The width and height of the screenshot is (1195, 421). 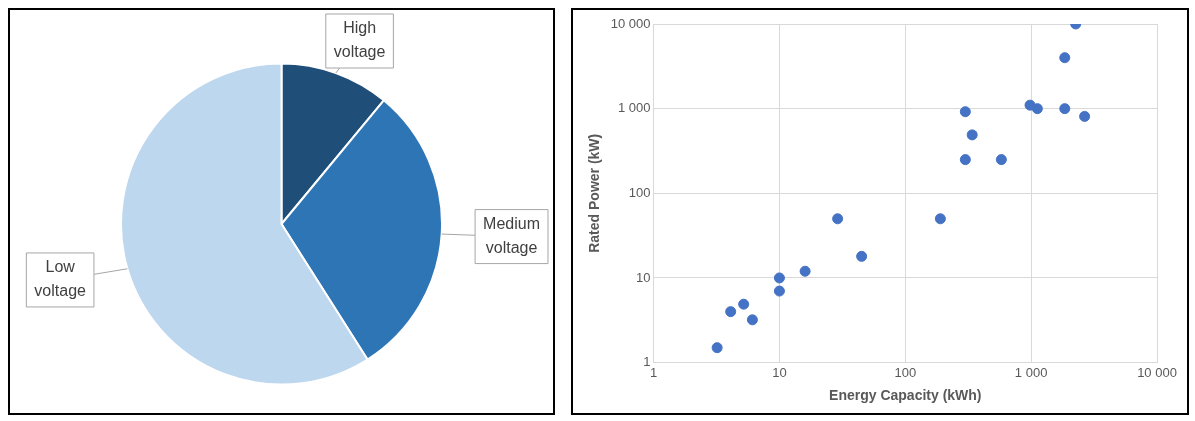 I want to click on y-tick-label: 10 000, so click(x=630, y=23).